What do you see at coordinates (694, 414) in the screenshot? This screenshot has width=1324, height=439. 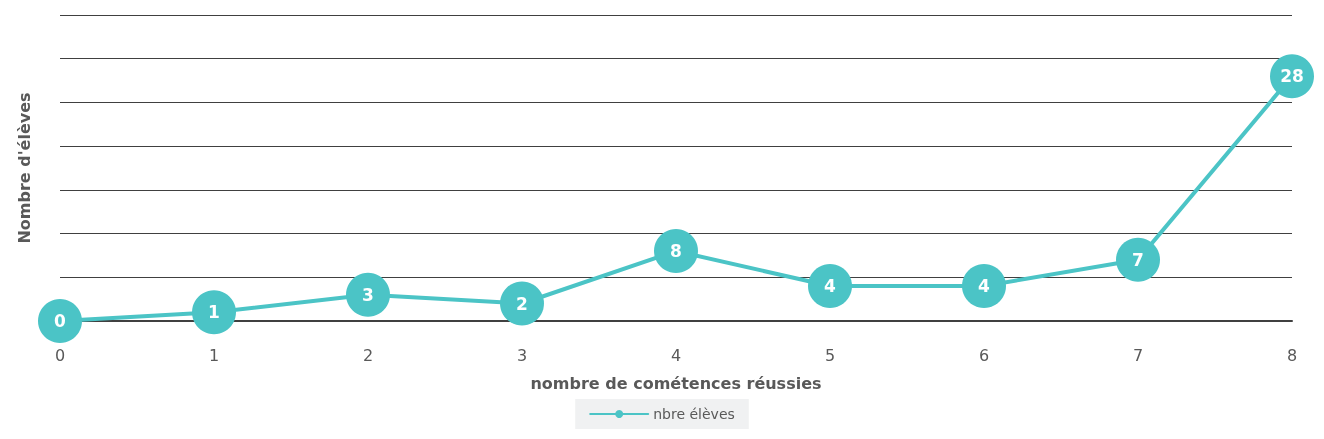 I see `legend-label: nbre élèves` at bounding box center [694, 414].